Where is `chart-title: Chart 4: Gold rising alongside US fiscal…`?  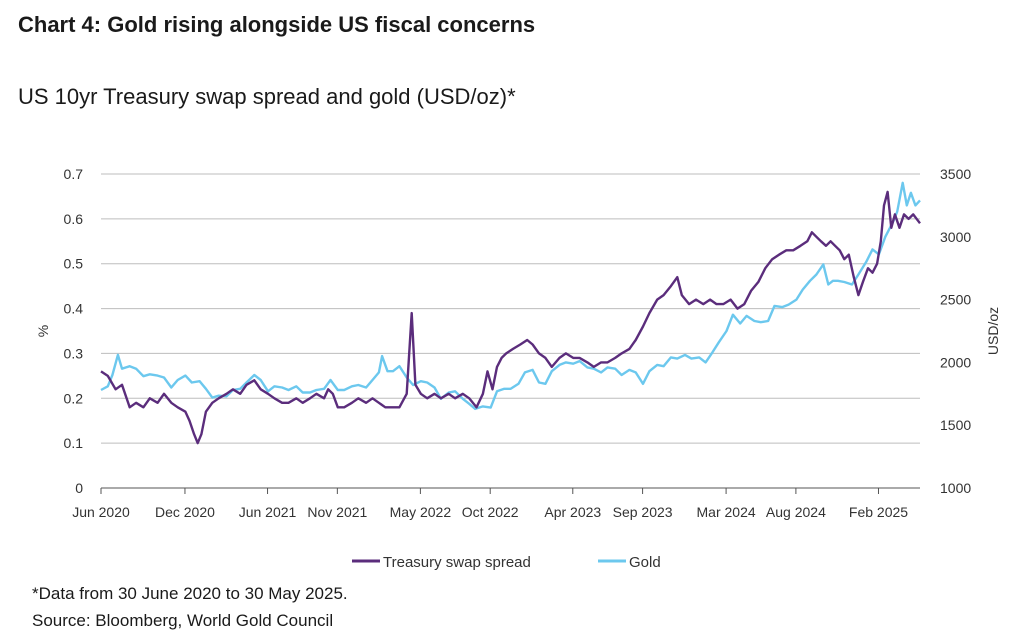 chart-title: Chart 4: Gold rising alongside US fiscal… is located at coordinates (277, 24).